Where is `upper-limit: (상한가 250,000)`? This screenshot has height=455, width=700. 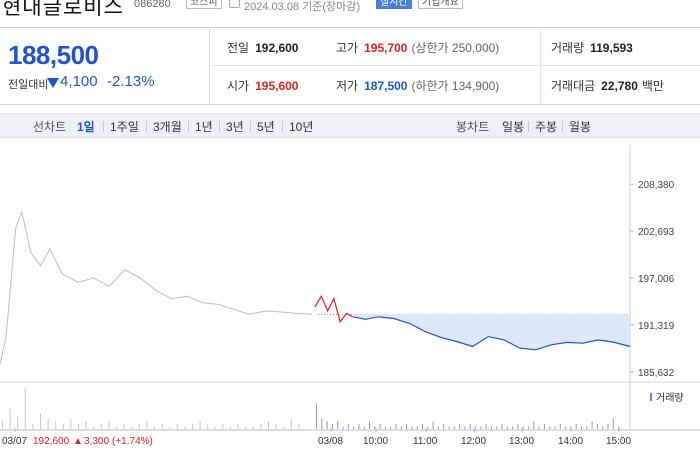 upper-limit: (상한가 250,000) is located at coordinates (455, 48).